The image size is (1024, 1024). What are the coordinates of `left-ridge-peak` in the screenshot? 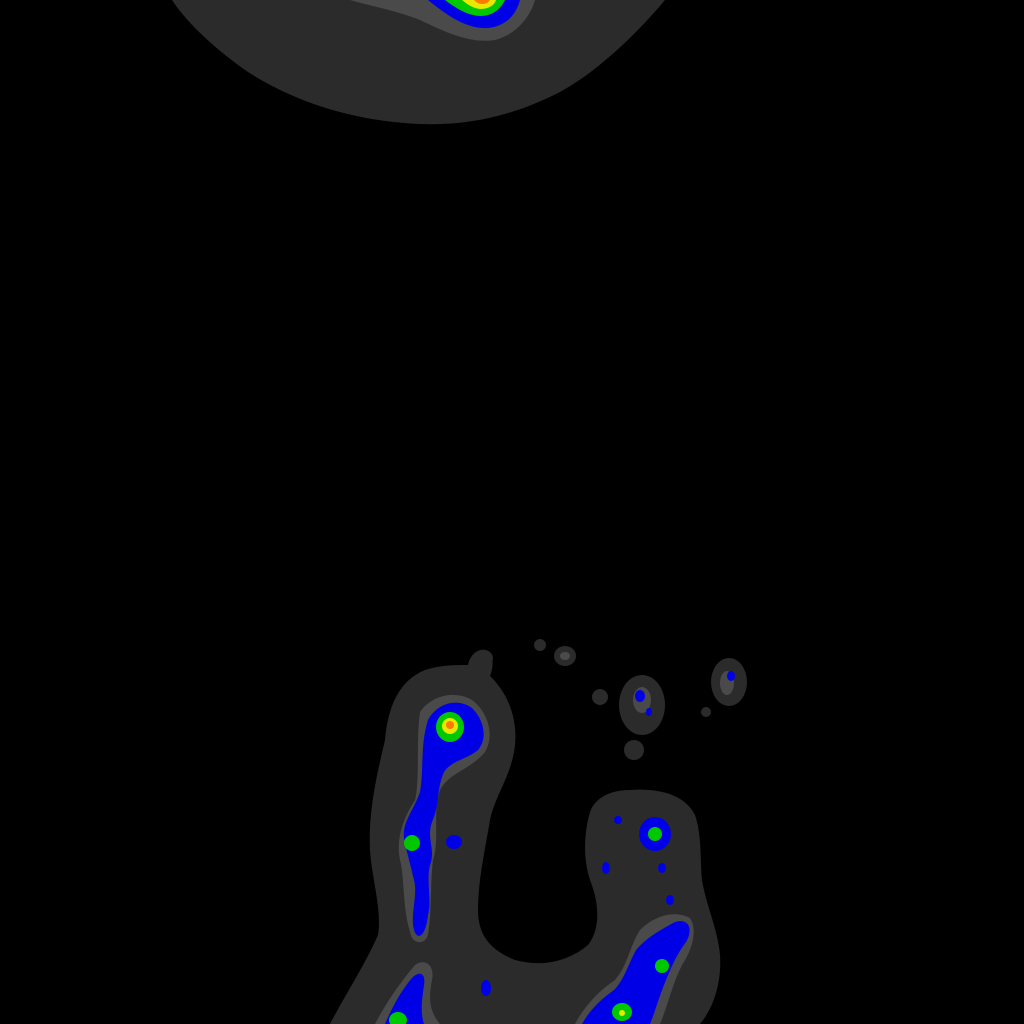 It's located at (450, 725).